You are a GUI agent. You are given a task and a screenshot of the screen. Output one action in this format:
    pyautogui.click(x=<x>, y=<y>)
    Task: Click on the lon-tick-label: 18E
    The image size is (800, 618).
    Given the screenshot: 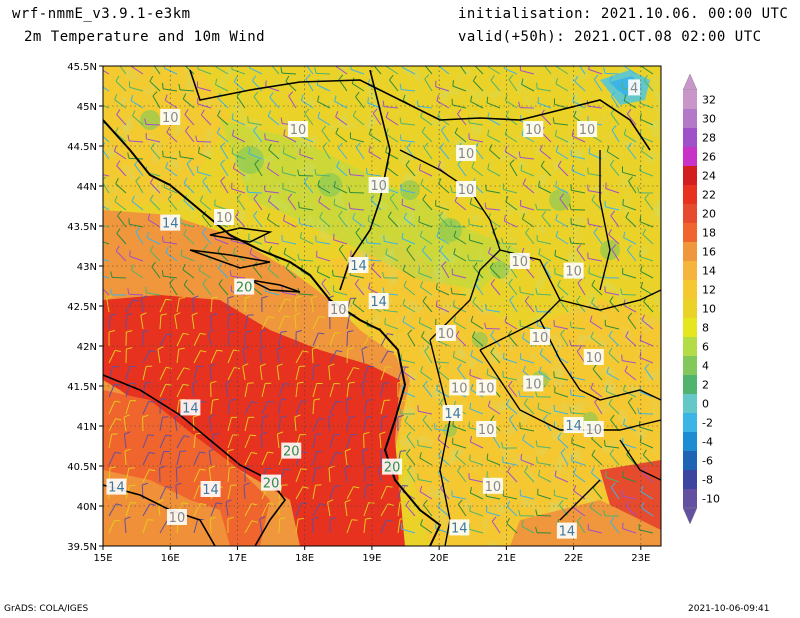 What is the action you would take?
    pyautogui.click(x=304, y=558)
    